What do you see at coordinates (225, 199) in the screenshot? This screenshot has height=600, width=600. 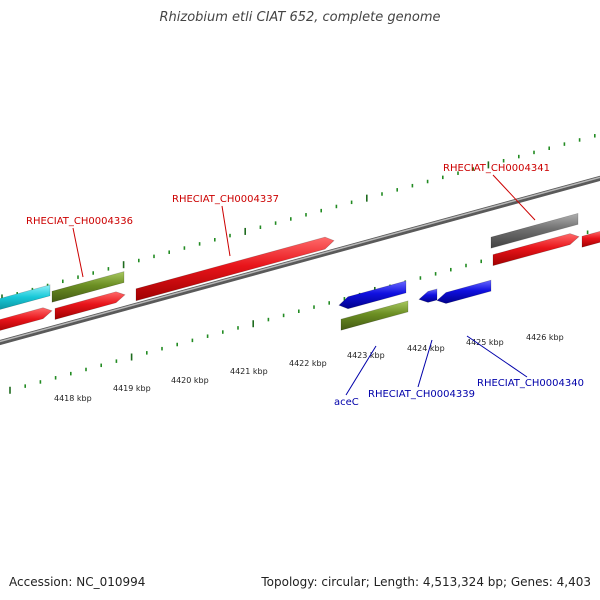 I see `gene-label-rheciat_ch0004337: RHECIAT_CH0004337` at bounding box center [225, 199].